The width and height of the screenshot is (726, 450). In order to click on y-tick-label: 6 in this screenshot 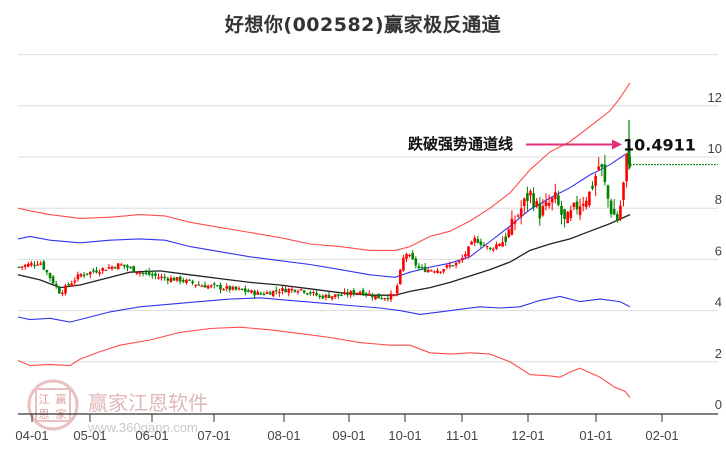, I will do `click(718, 250)`.